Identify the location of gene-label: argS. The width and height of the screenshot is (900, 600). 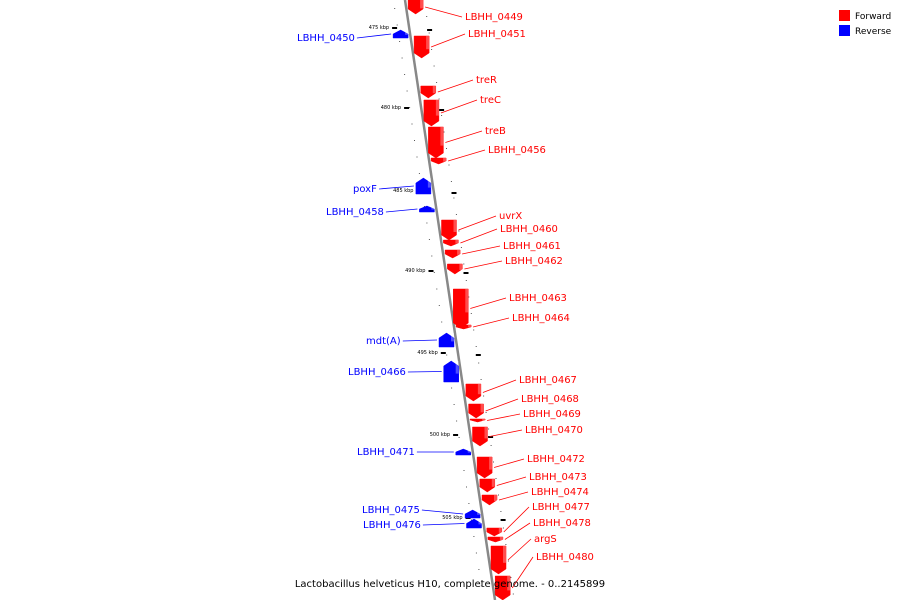
(545, 539).